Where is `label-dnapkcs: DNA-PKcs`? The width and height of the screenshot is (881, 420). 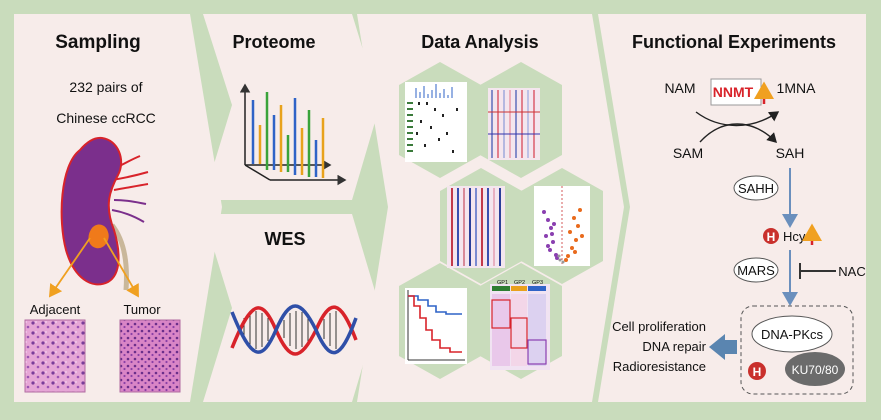 label-dnapkcs: DNA-PKcs is located at coordinates (792, 334).